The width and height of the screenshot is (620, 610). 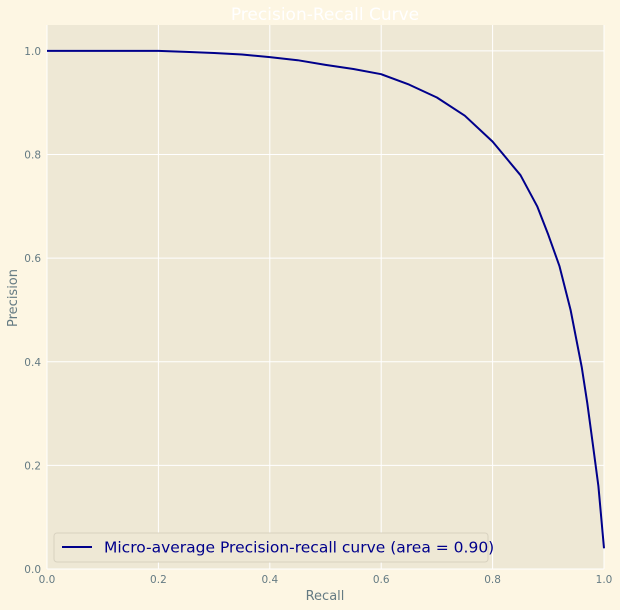 I want to click on y-tick-labels: 0.0 0.2 0.4 0.6 0.8 1.0, so click(x=32, y=311).